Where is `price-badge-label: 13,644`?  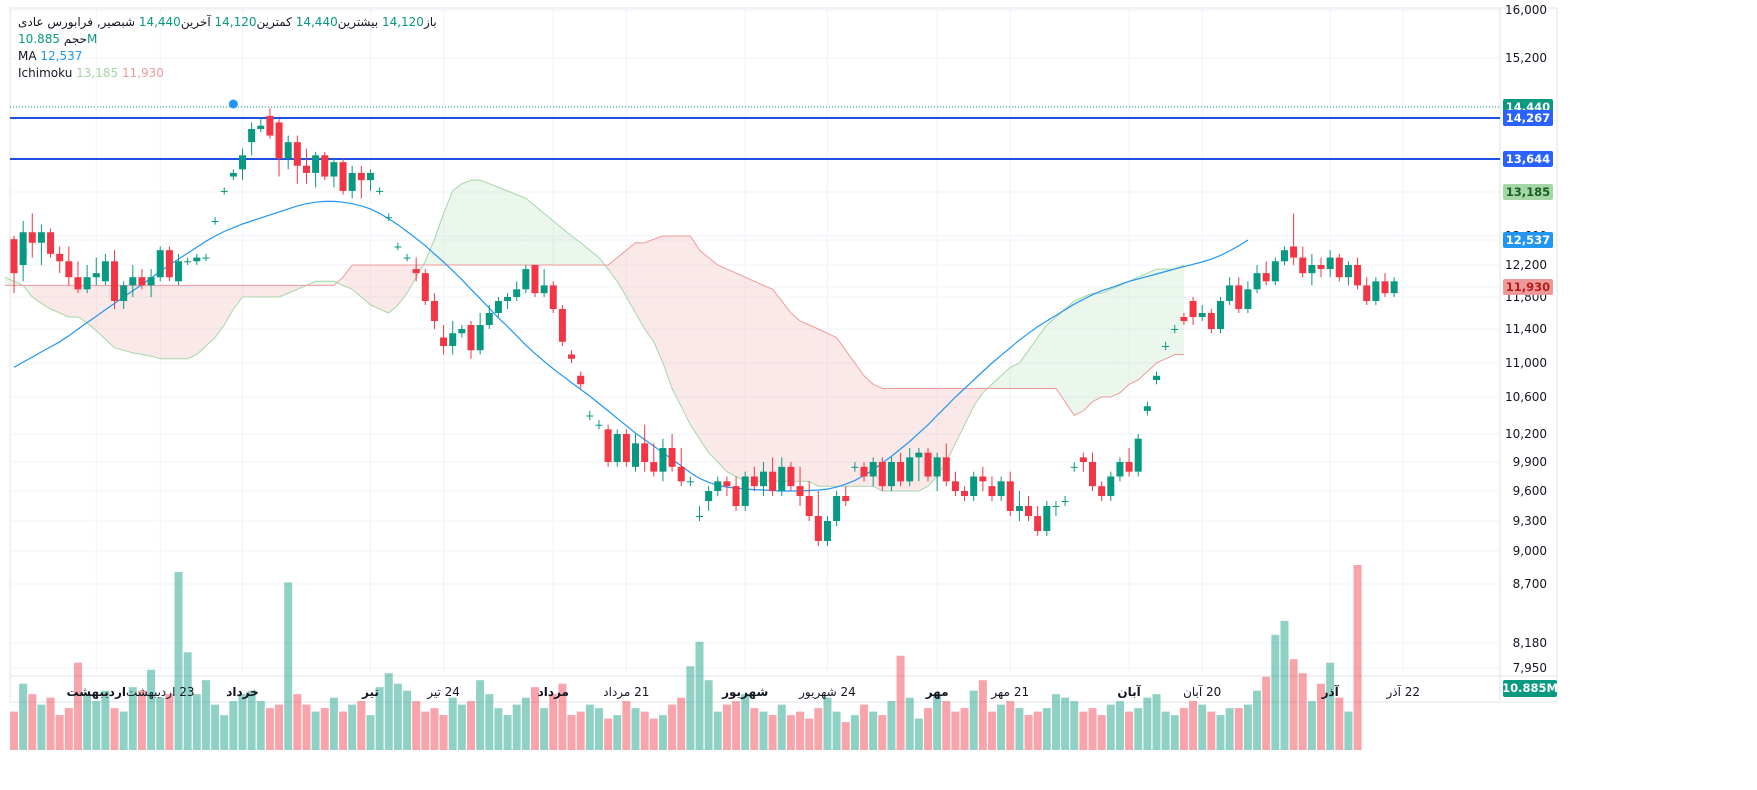 price-badge-label: 13,644 is located at coordinates (1528, 159).